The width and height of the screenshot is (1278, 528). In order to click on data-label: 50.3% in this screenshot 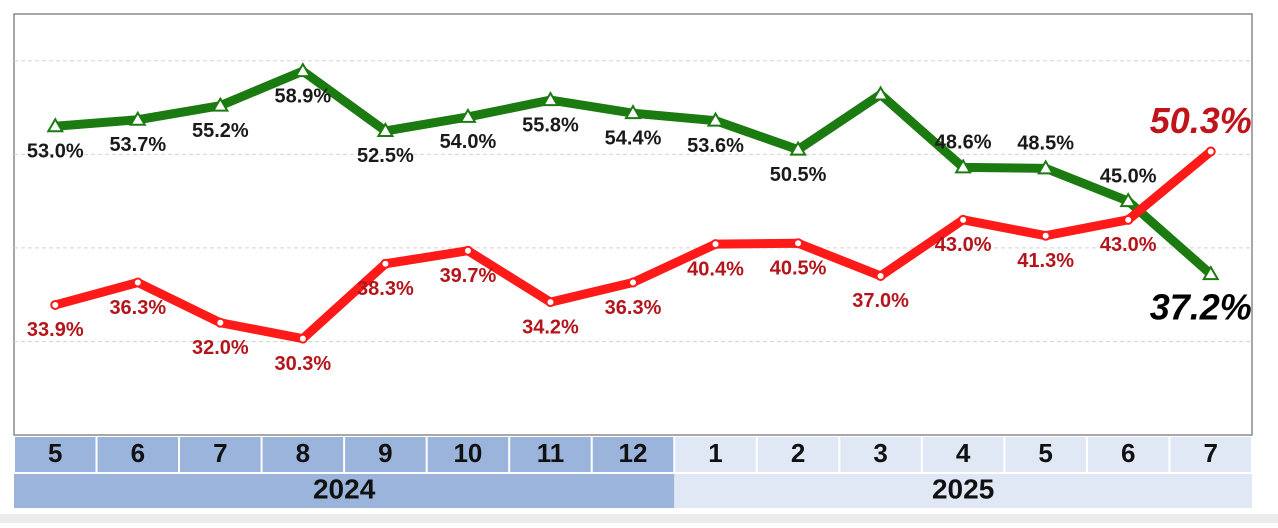, I will do `click(1201, 120)`.